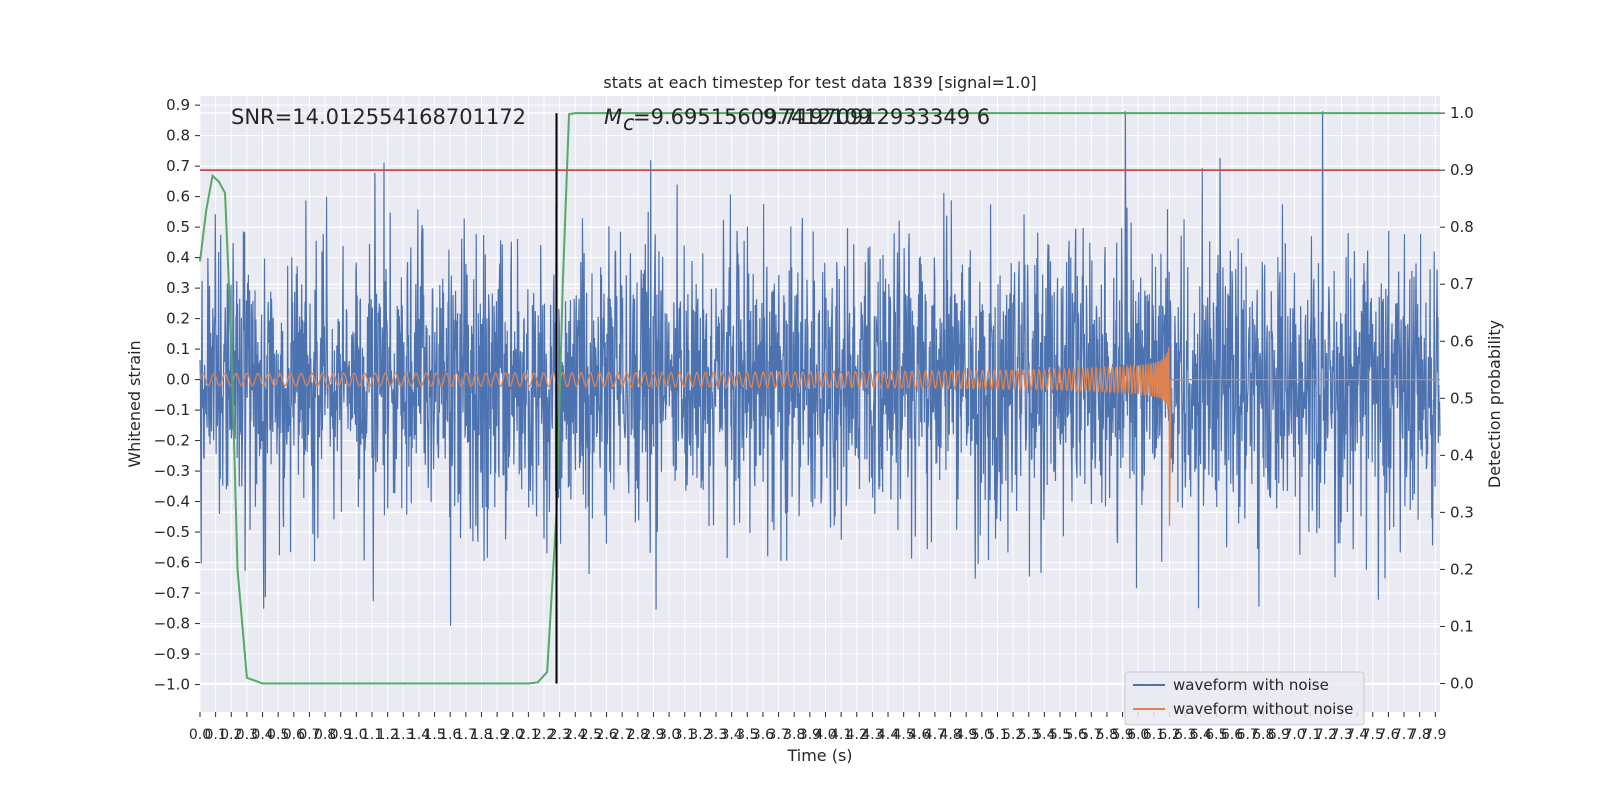 This screenshot has width=1600, height=800. What do you see at coordinates (1044, 735) in the screenshot?
I see `x-tick-label: 5.4` at bounding box center [1044, 735].